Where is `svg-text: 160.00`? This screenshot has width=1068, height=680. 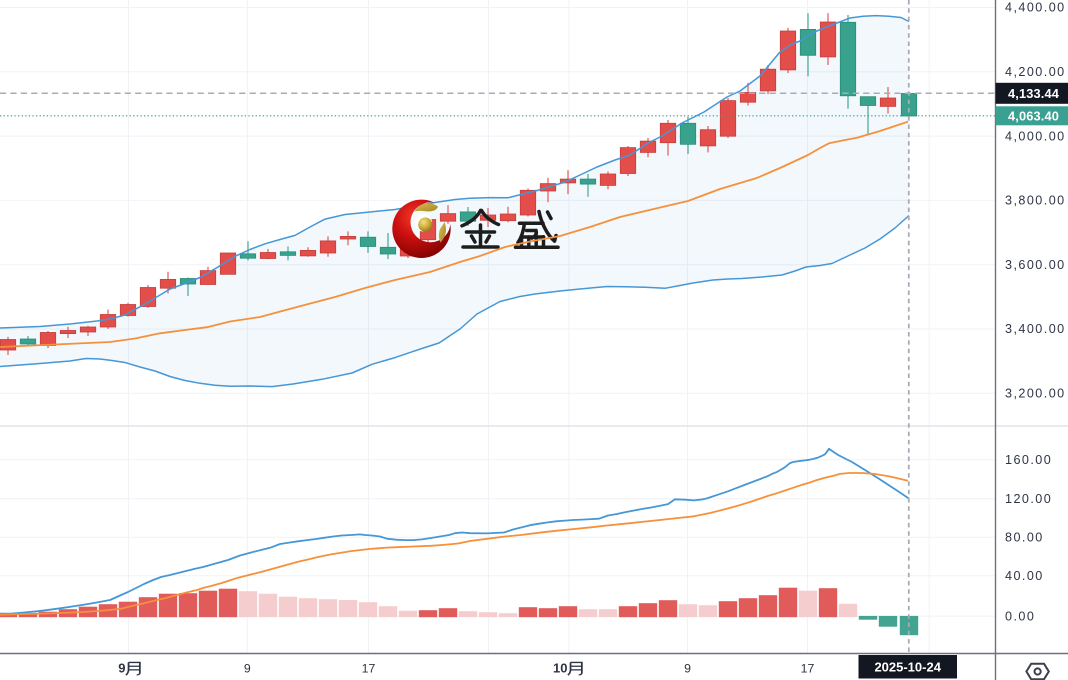 svg-text: 160.00 is located at coordinates (1028, 460).